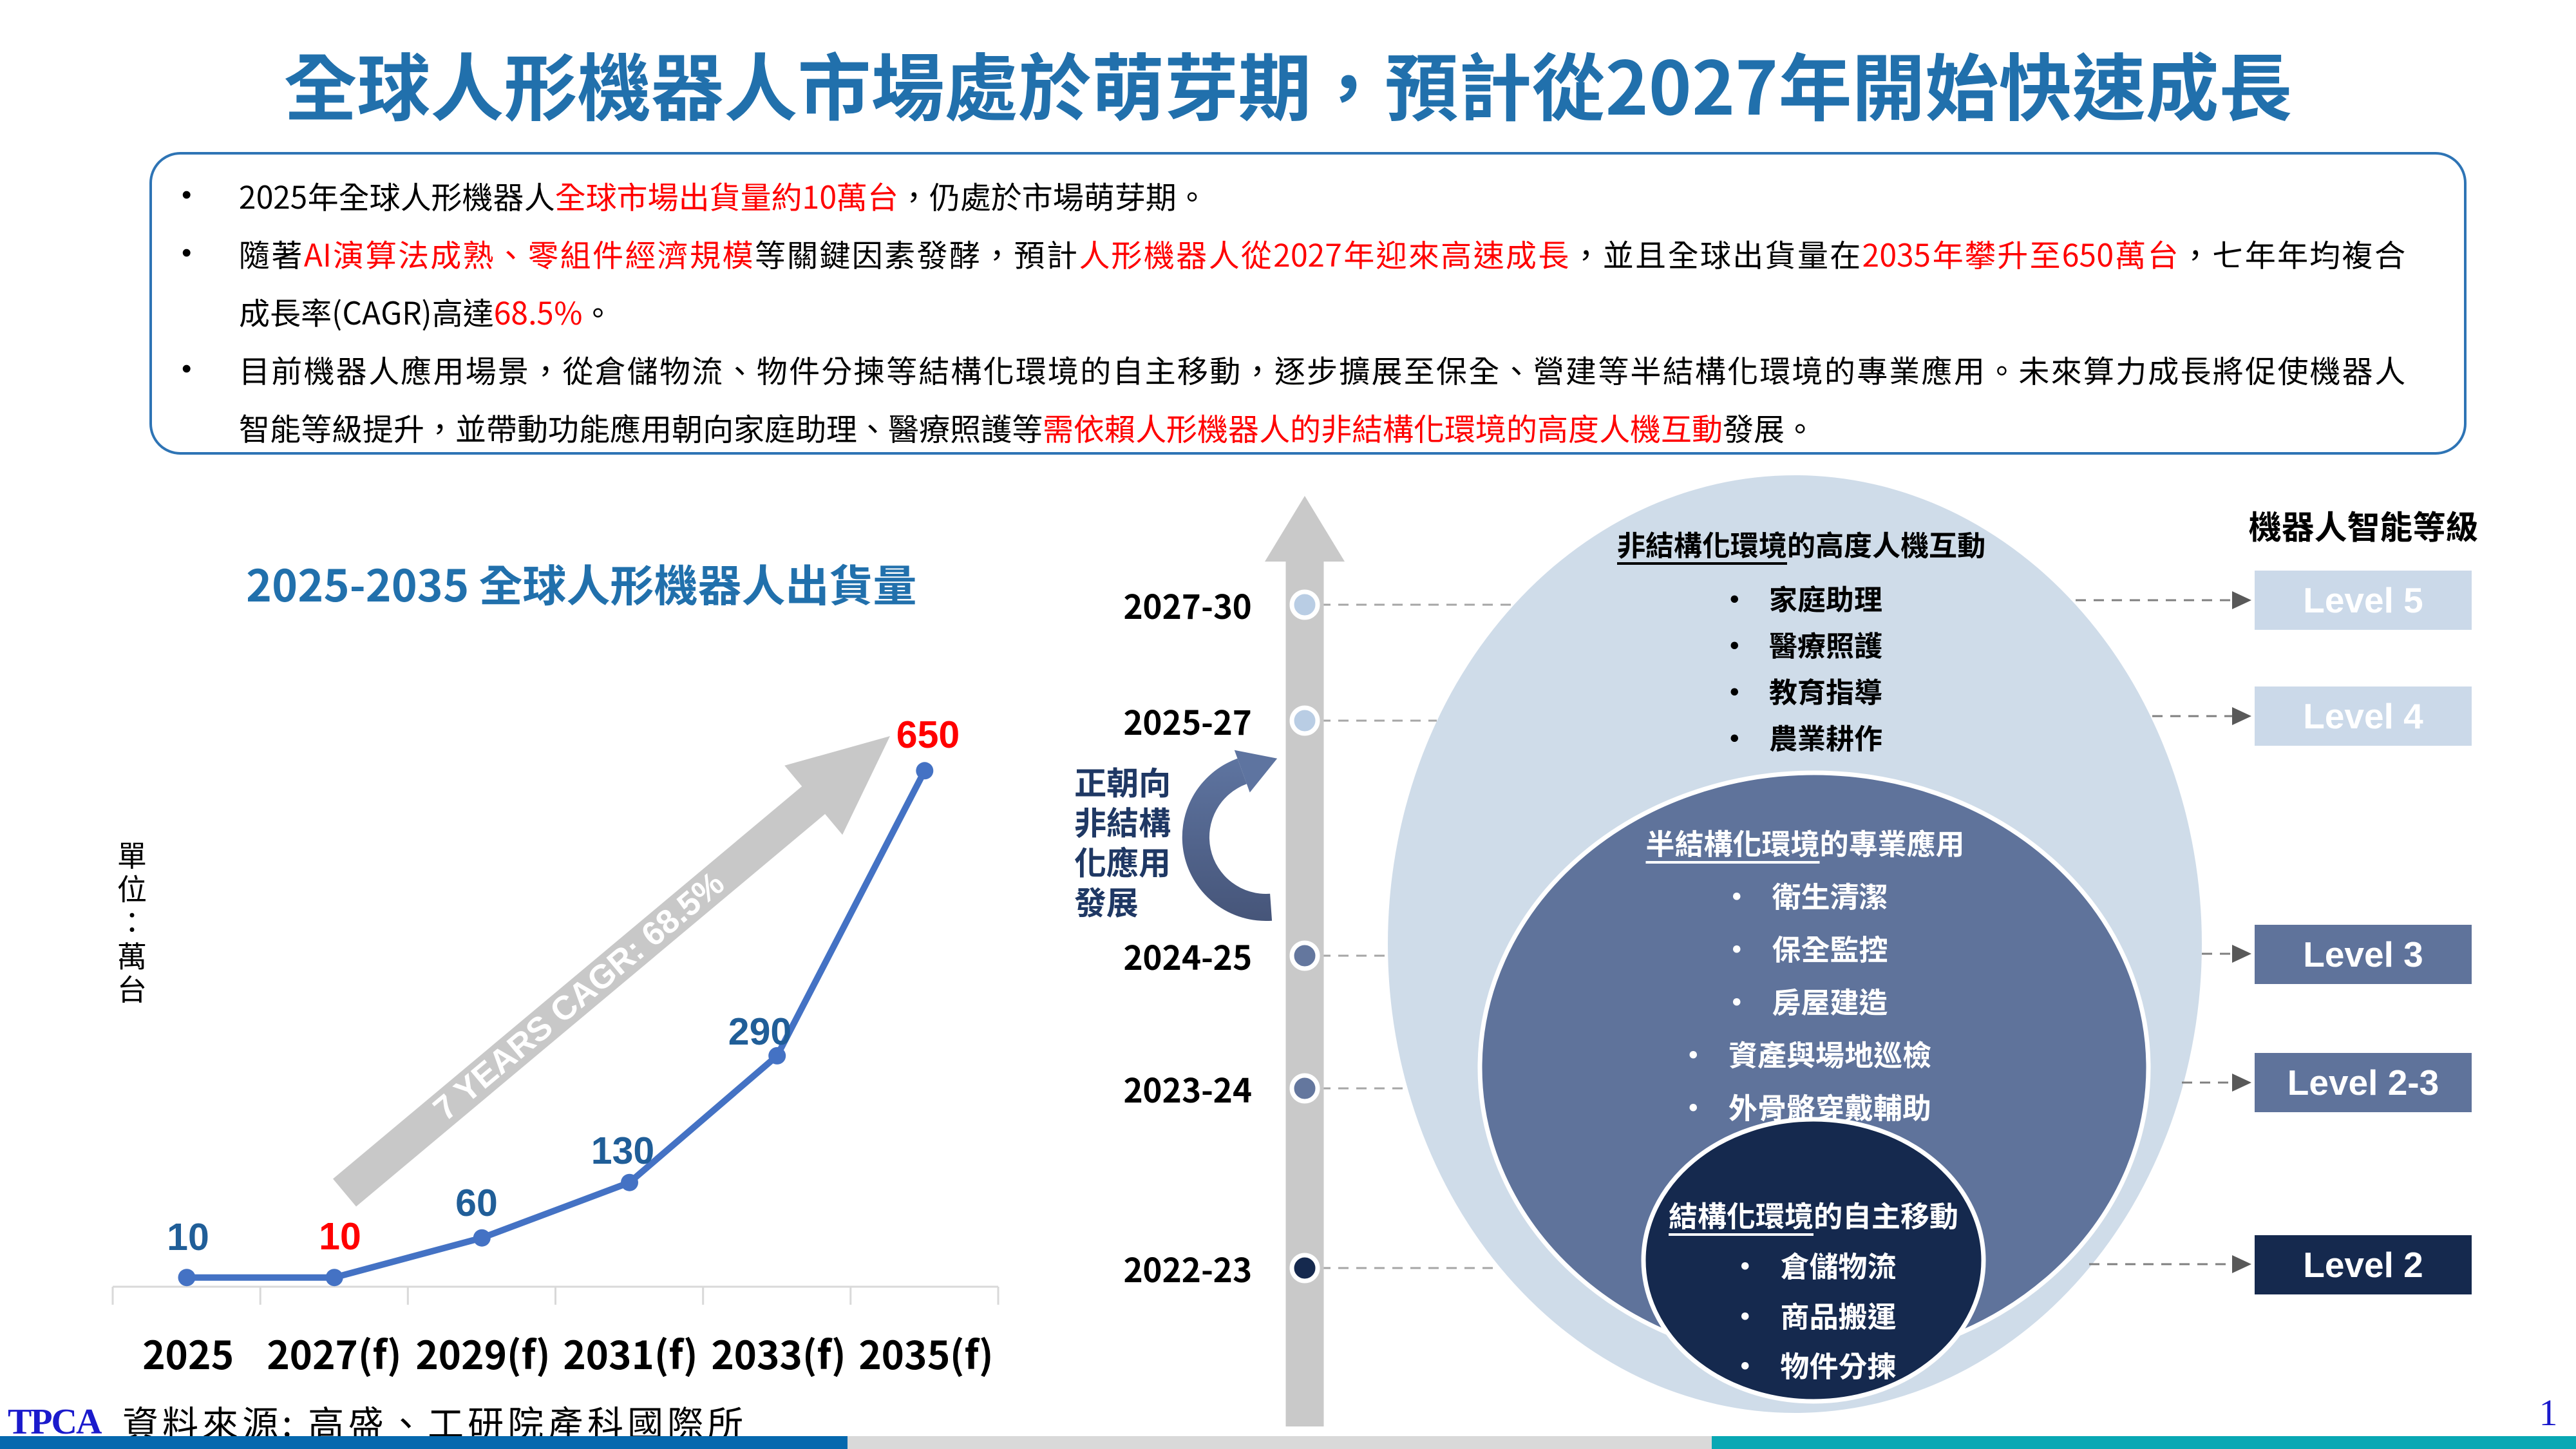  Describe the element at coordinates (578, 996) in the screenshot. I see `svg-text: 7 YEARS CAGR: 68.5%` at that location.